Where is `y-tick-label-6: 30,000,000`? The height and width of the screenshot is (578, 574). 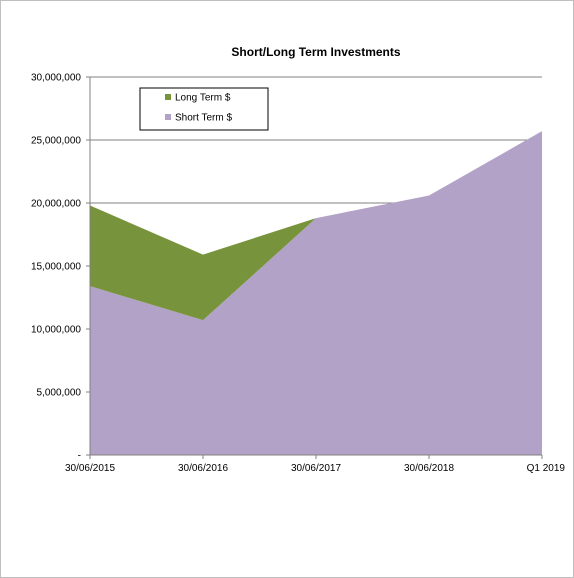 y-tick-label-6: 30,000,000 is located at coordinates (56, 78).